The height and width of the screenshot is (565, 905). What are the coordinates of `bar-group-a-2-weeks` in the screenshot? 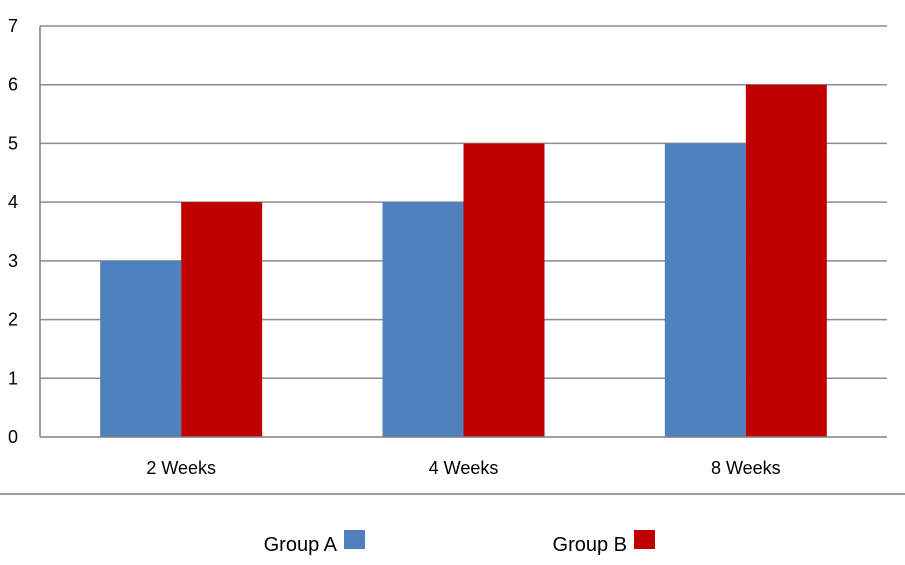 It's located at (141, 348).